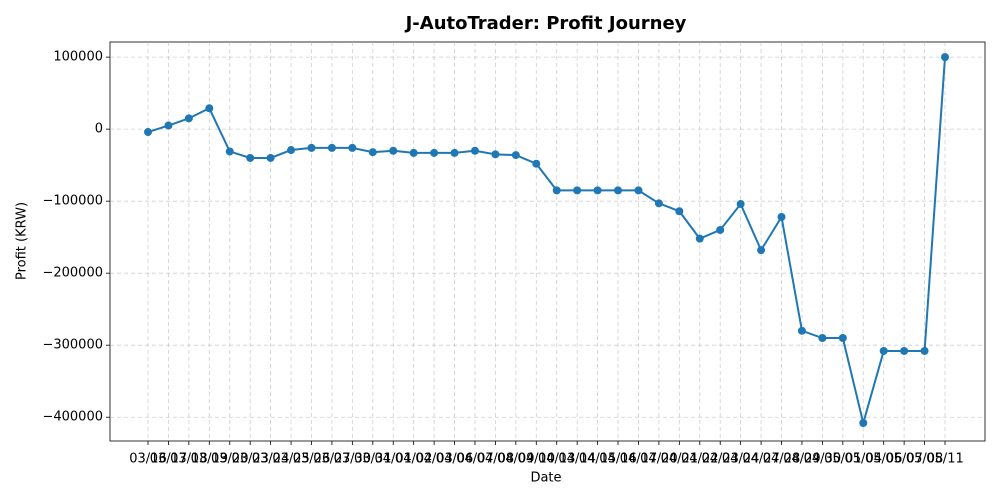  Describe the element at coordinates (903, 459) in the screenshot. I see `x-tick-label: 05/07` at that location.